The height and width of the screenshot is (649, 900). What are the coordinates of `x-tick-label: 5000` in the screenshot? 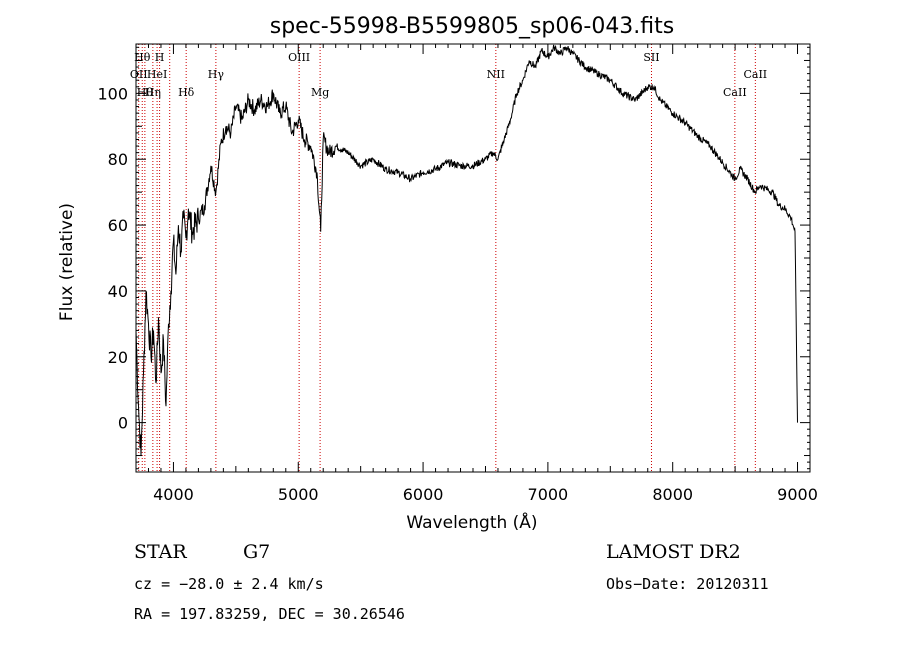 It's located at (298, 494).